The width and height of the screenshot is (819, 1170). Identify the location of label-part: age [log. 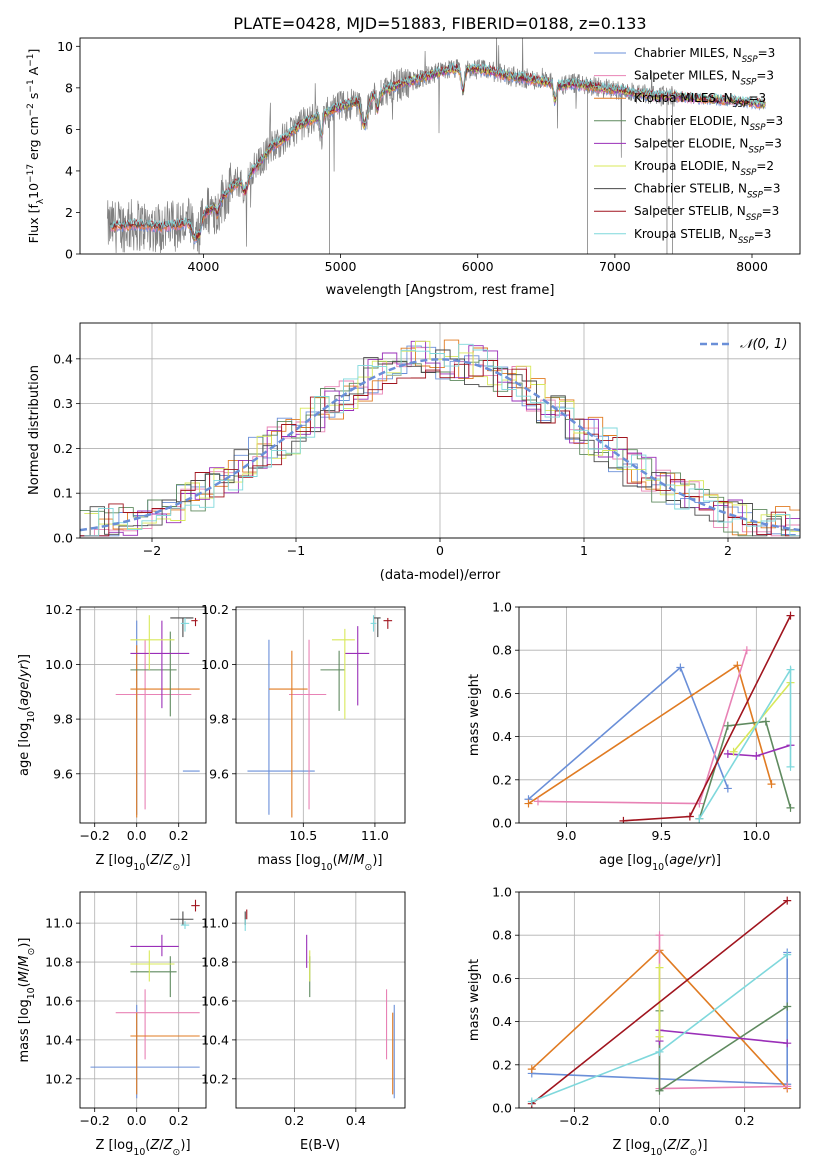
(625, 860).